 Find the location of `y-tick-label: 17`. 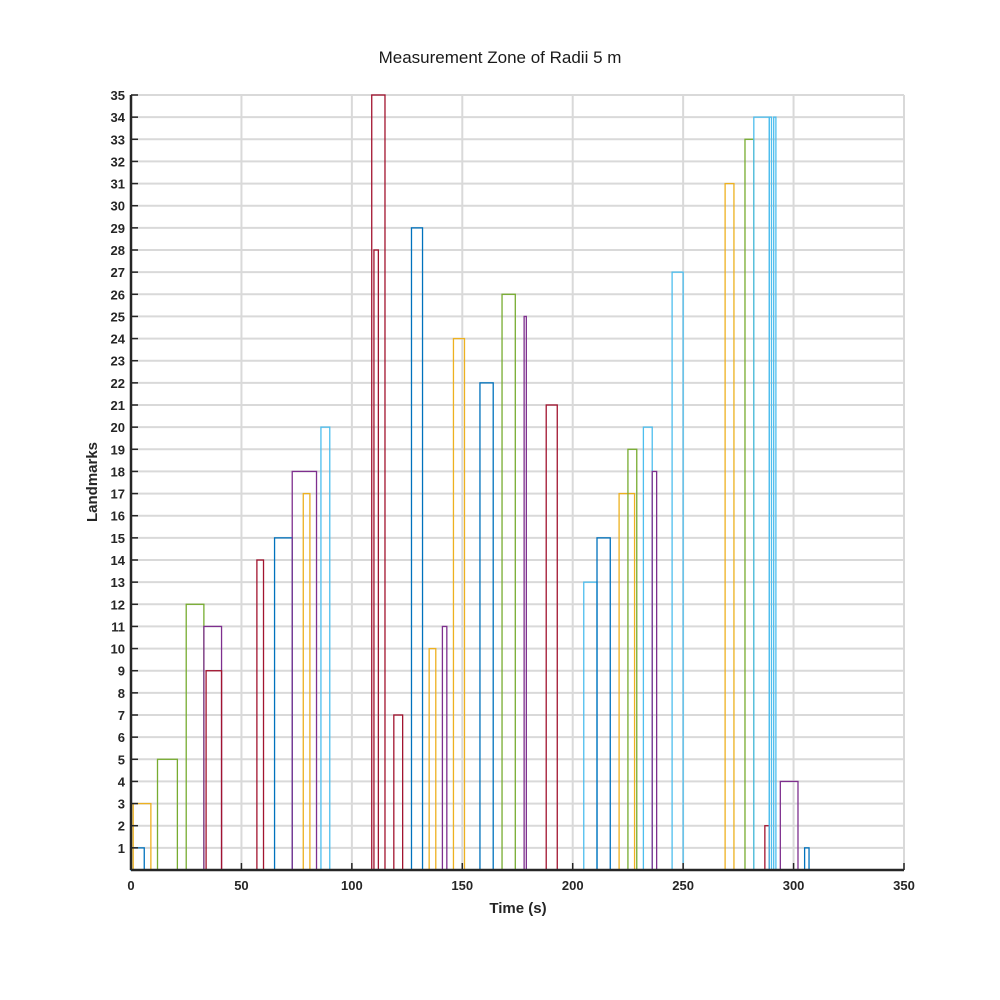

y-tick-label: 17 is located at coordinates (118, 494).